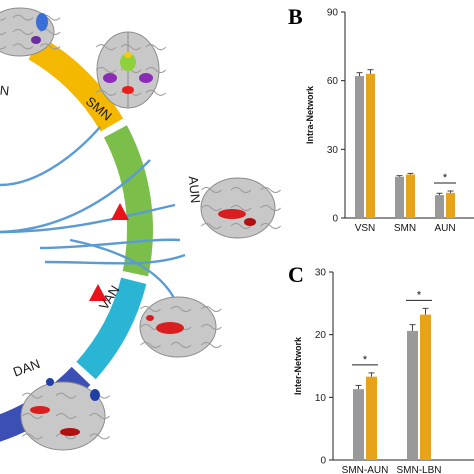 The height and width of the screenshot is (474, 474). I want to click on b-y-axis-title: Intra-Network, so click(310, 114).